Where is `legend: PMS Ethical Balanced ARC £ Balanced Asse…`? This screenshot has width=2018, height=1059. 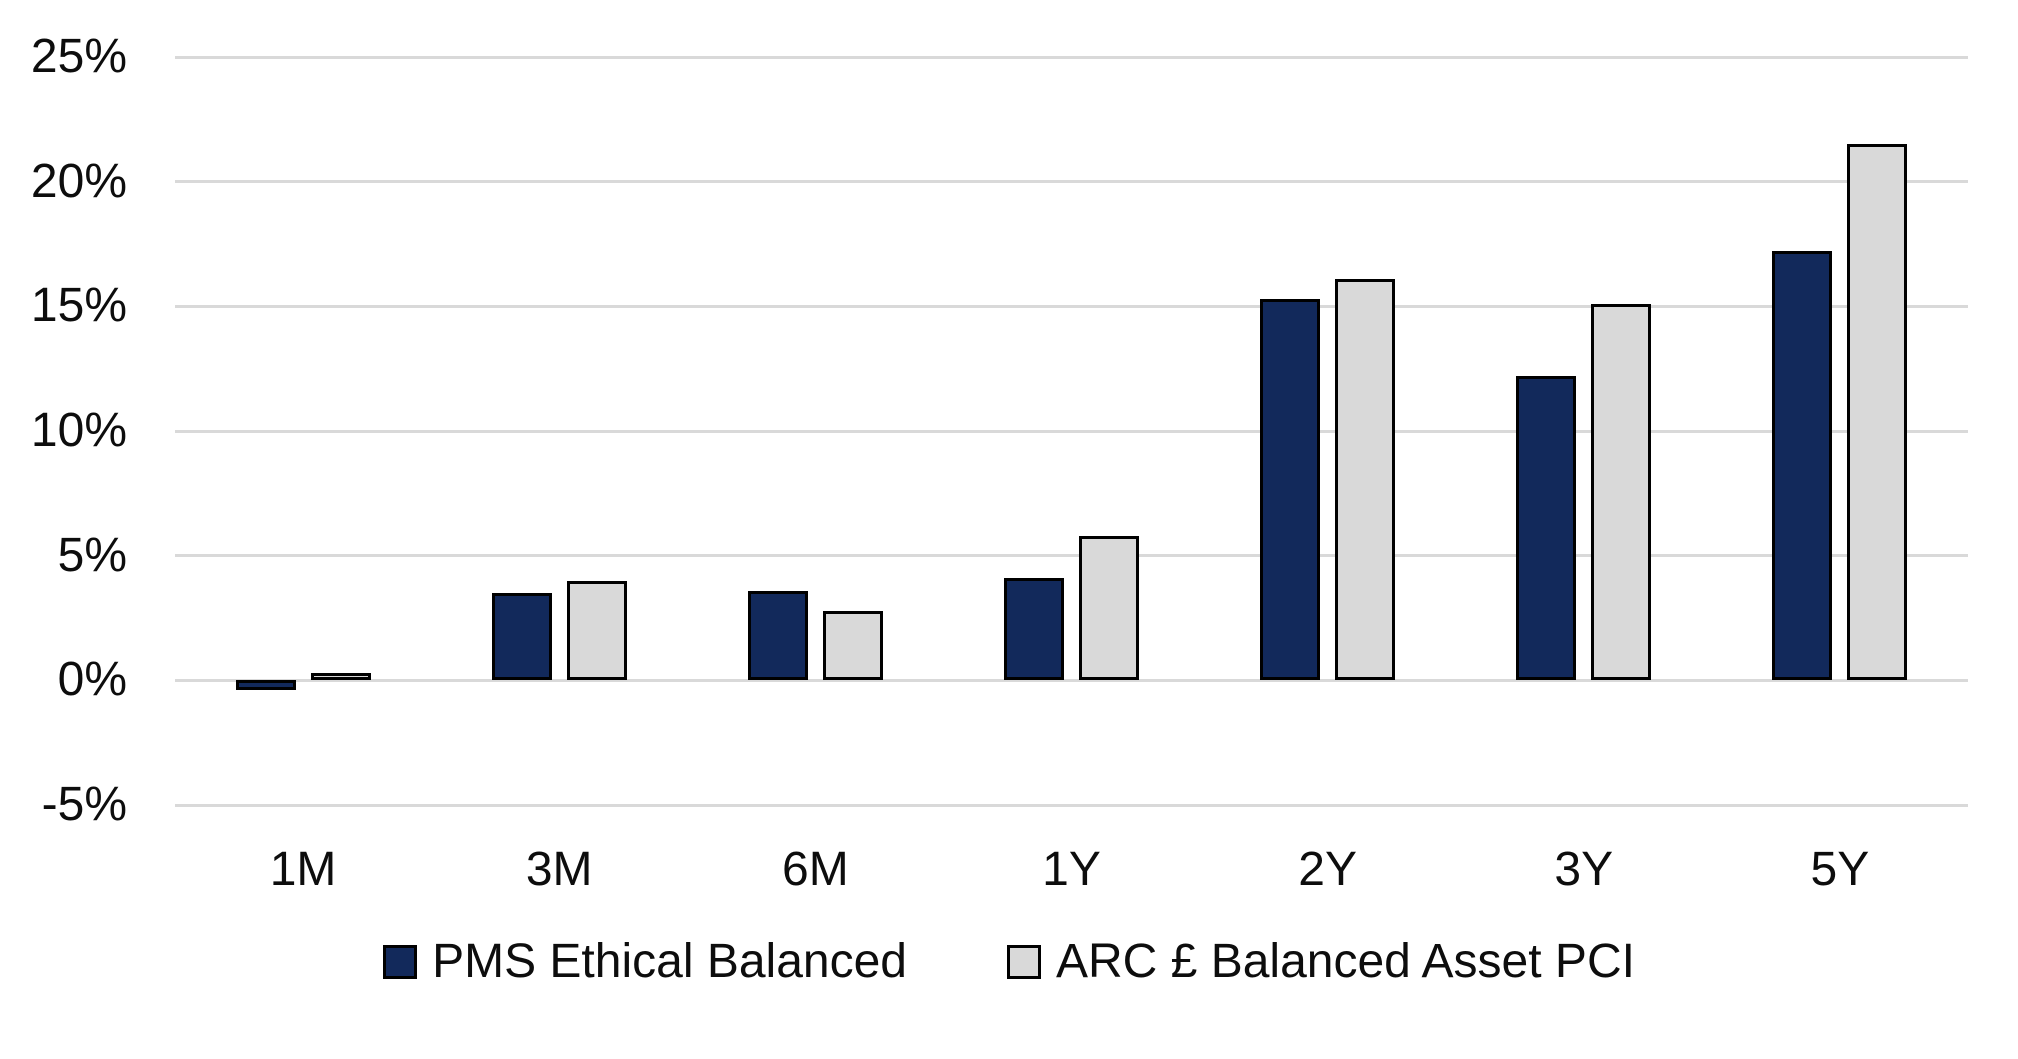 legend: PMS Ethical Balanced ARC £ Balanced Asse… is located at coordinates (1009, 962).